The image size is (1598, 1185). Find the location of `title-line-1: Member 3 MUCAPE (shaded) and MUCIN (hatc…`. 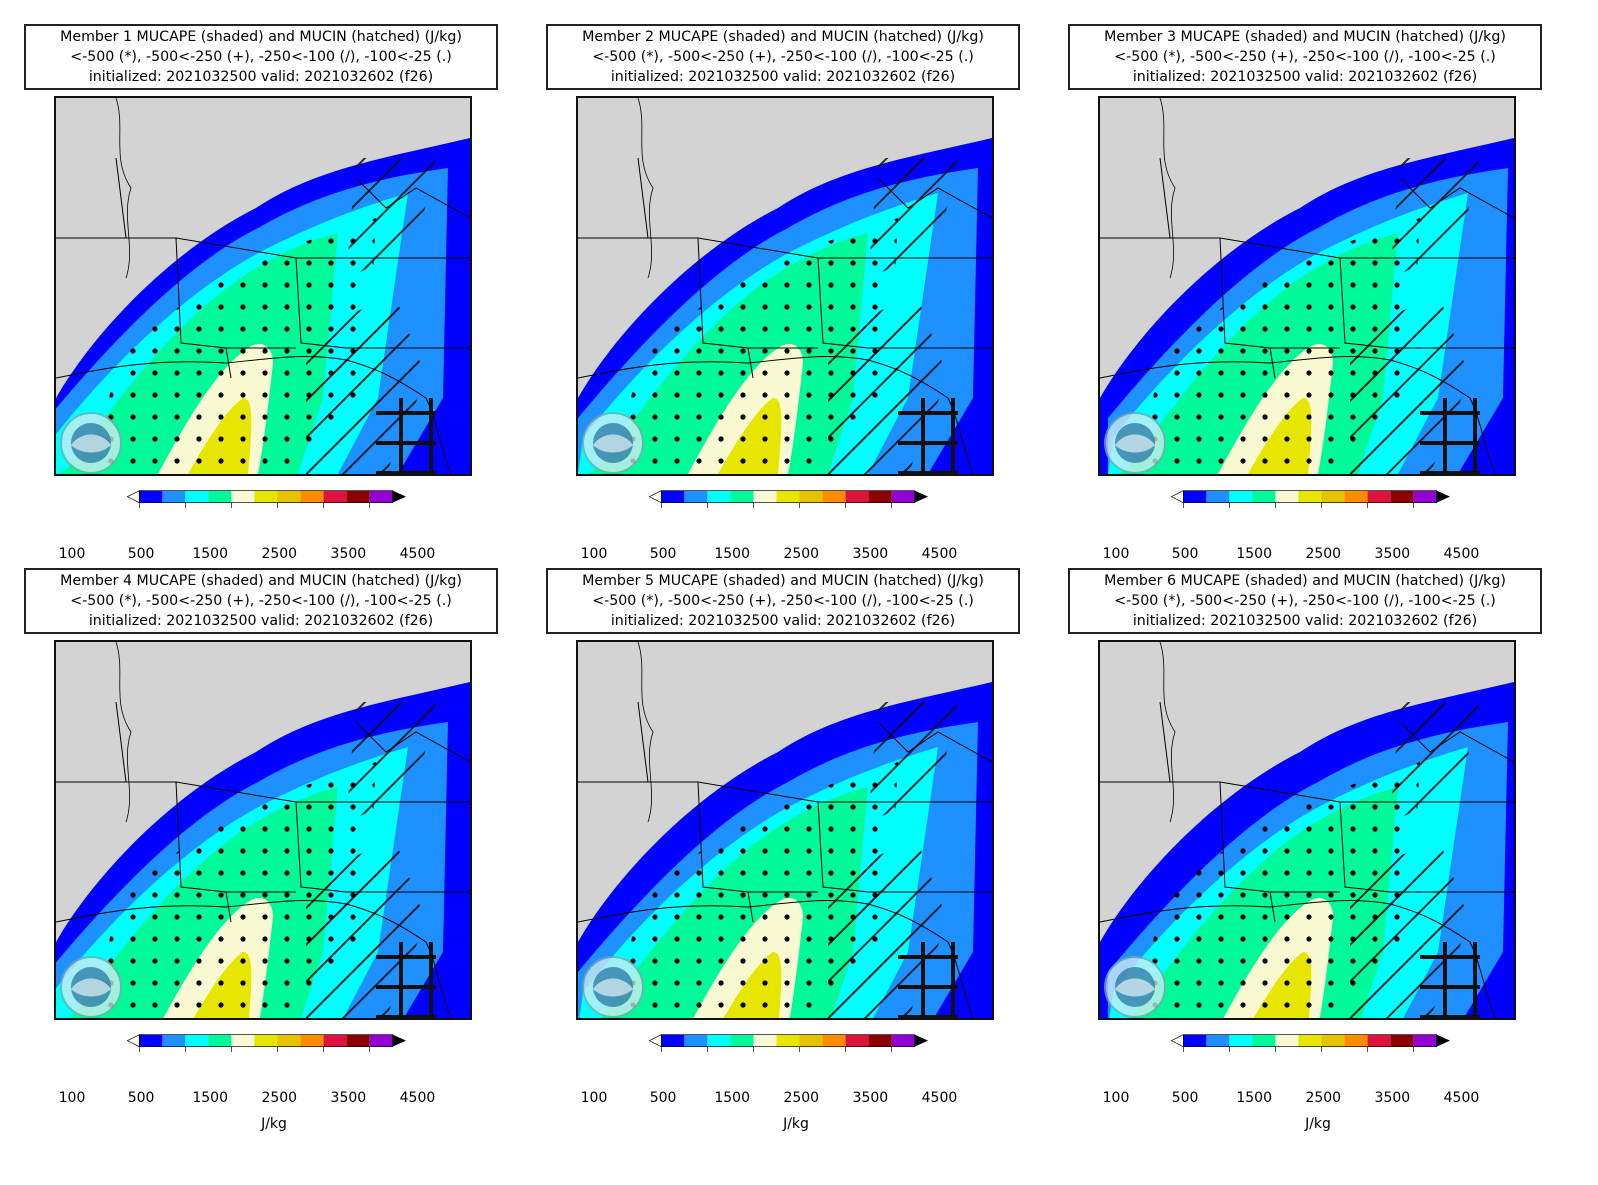

title-line-1: Member 3 MUCAPE (shaded) and MUCIN (hatc… is located at coordinates (1305, 37).